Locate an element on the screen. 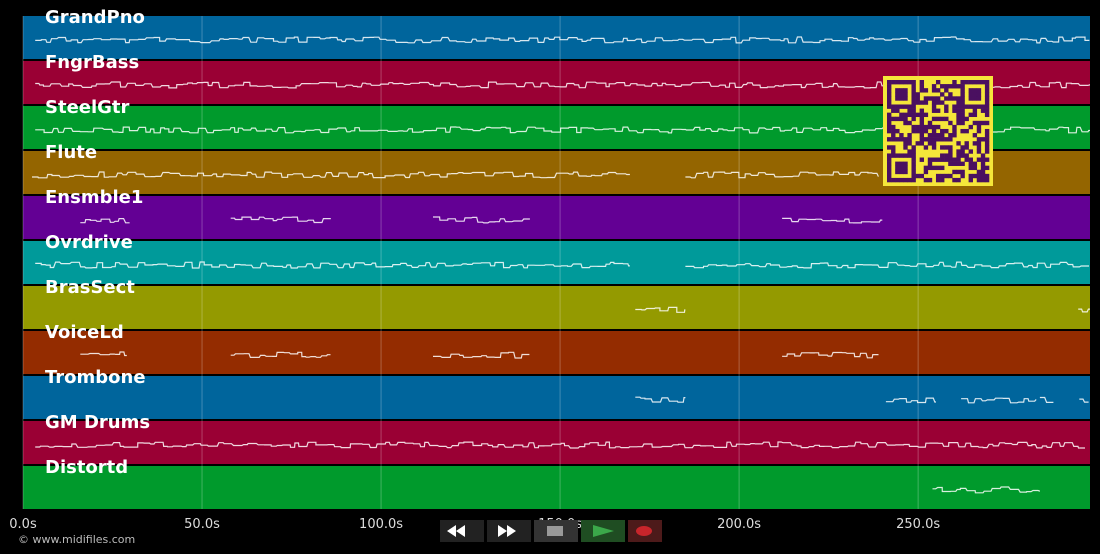 The height and width of the screenshot is (554, 1100). qr-code is located at coordinates (938, 131).